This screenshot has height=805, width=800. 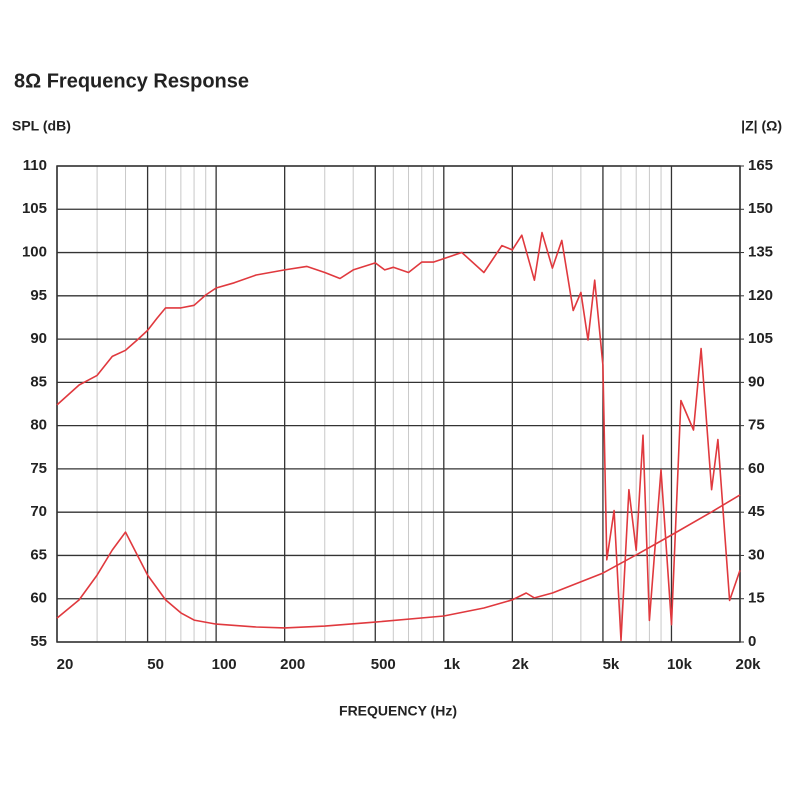 I want to click on y2-tick-label: 60, so click(x=756, y=468).